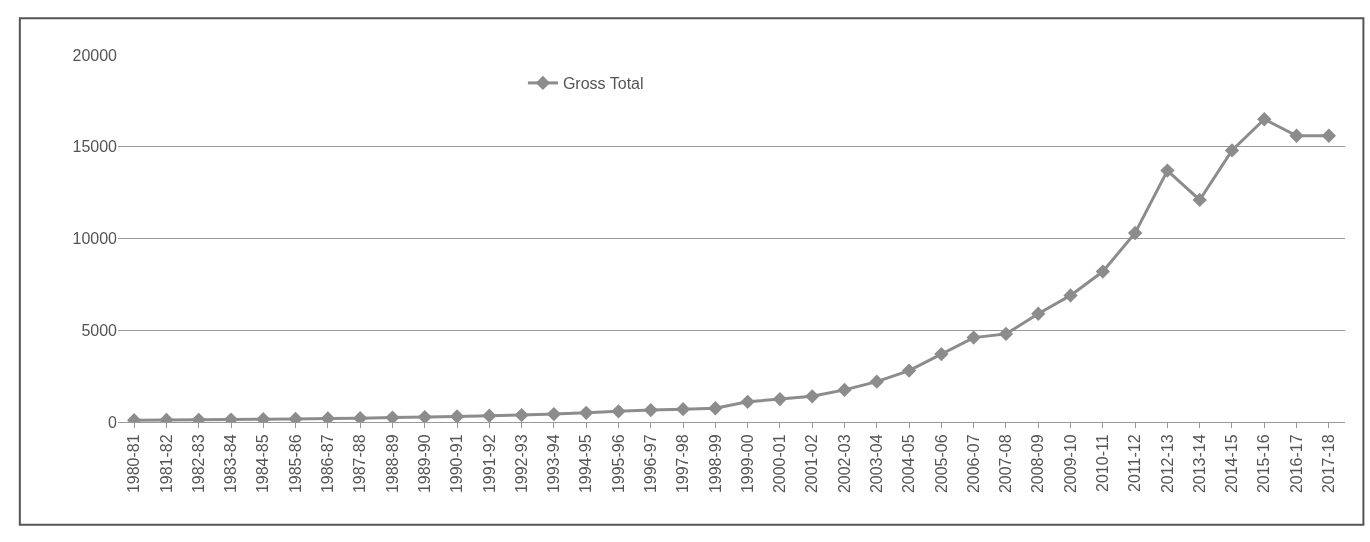  I want to click on x-tick-label: 2001-02, so click(812, 464).